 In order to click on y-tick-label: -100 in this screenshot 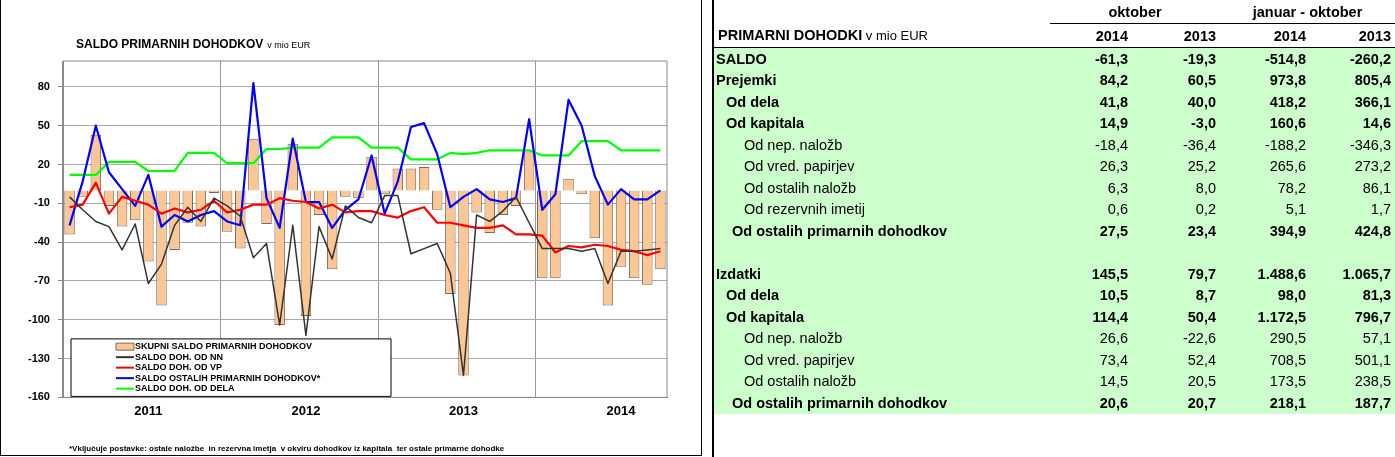, I will do `click(38, 318)`.